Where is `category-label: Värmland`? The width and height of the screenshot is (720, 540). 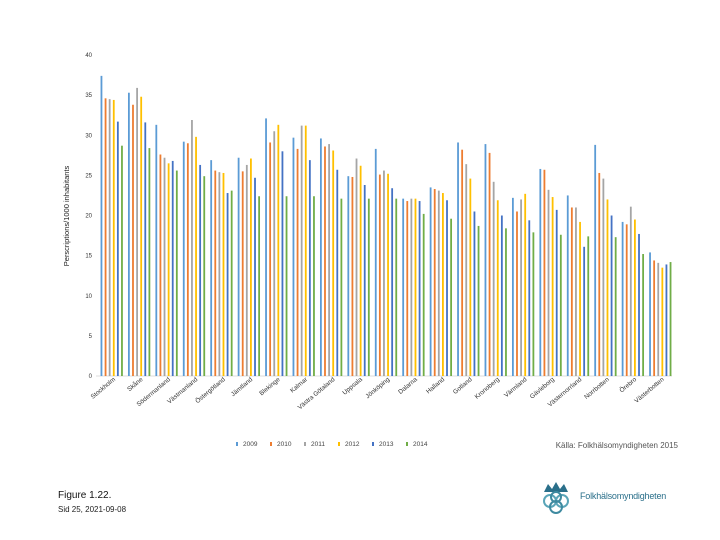
category-label: Värmland is located at coordinates (516, 387).